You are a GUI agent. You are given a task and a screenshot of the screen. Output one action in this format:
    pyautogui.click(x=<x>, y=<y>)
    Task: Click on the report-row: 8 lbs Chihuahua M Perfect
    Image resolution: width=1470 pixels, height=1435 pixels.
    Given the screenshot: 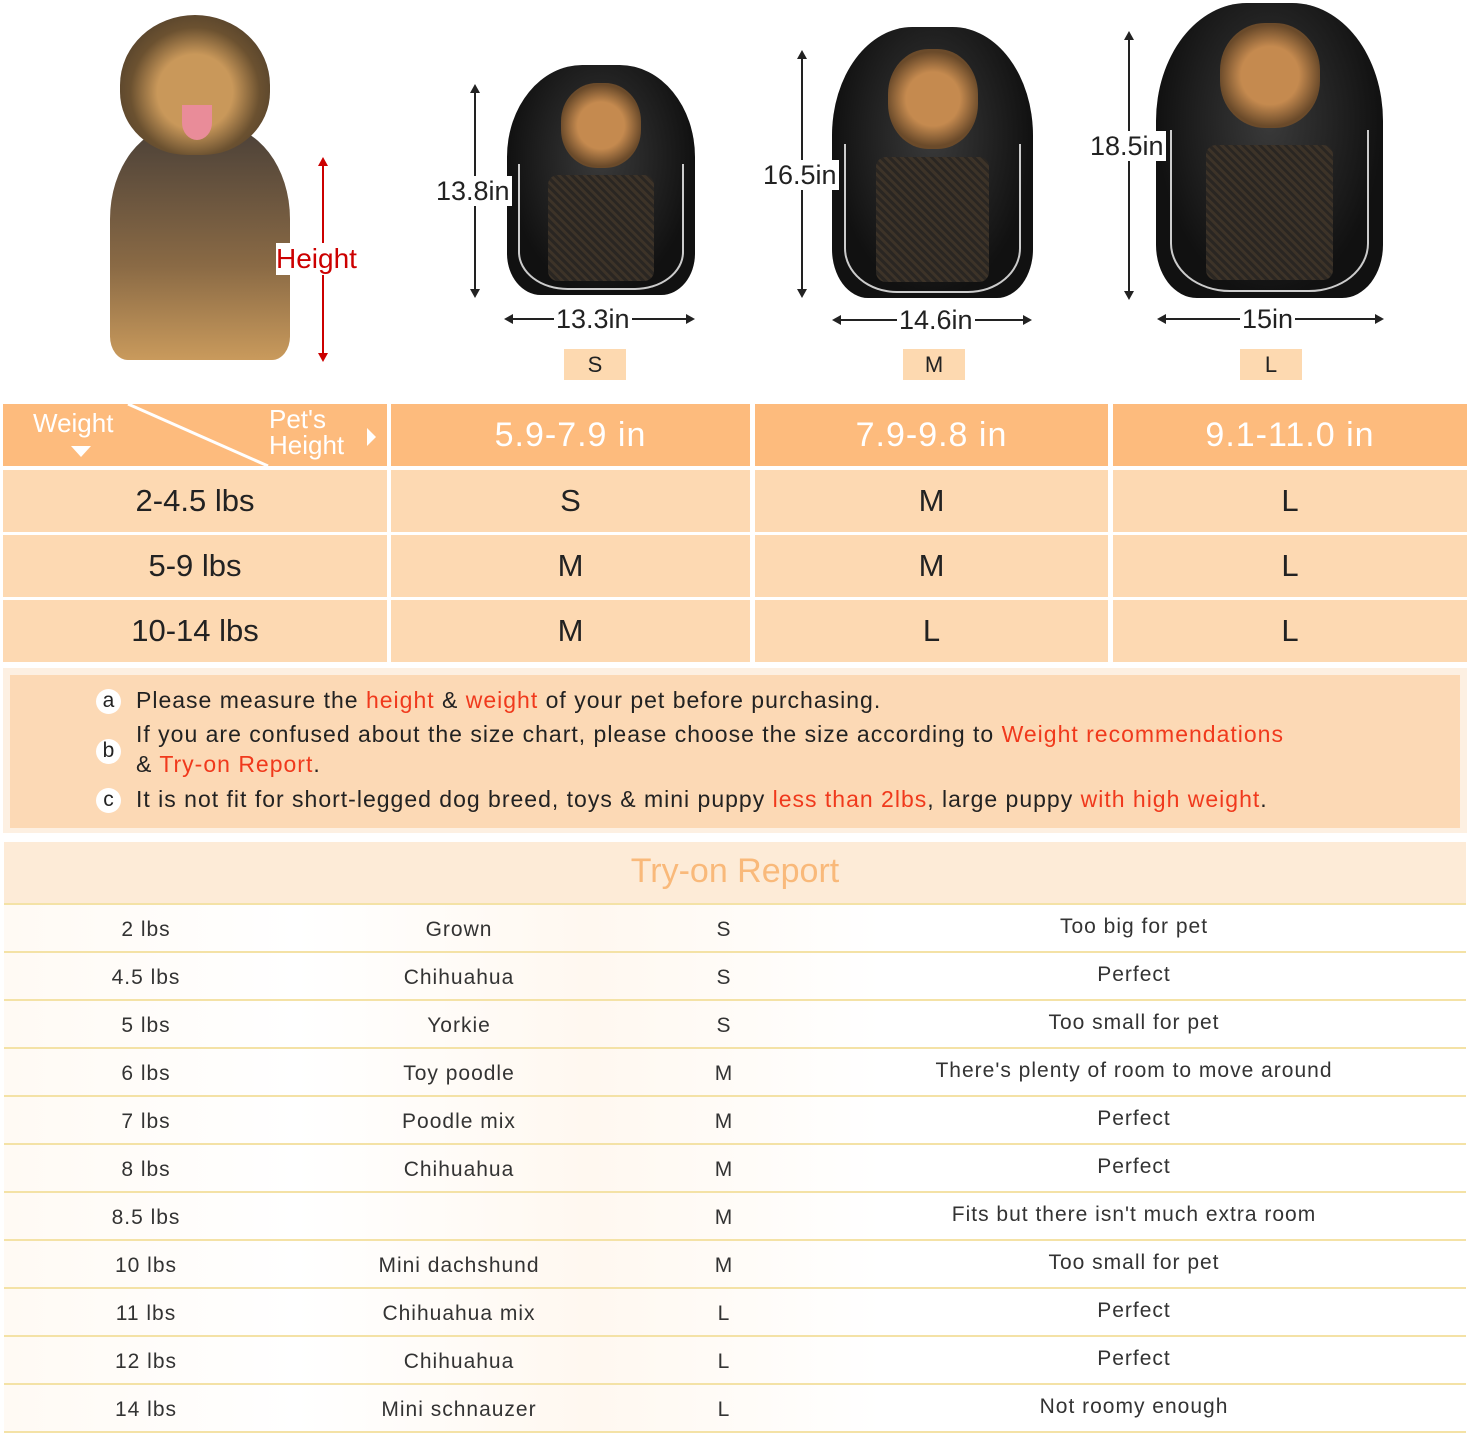 What is the action you would take?
    pyautogui.click(x=735, y=1169)
    